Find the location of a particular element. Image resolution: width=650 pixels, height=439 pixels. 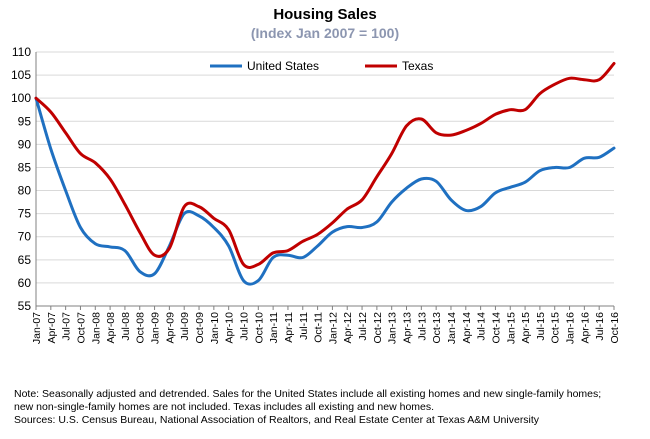

y-tick-label: 60 is located at coordinates (25, 283).